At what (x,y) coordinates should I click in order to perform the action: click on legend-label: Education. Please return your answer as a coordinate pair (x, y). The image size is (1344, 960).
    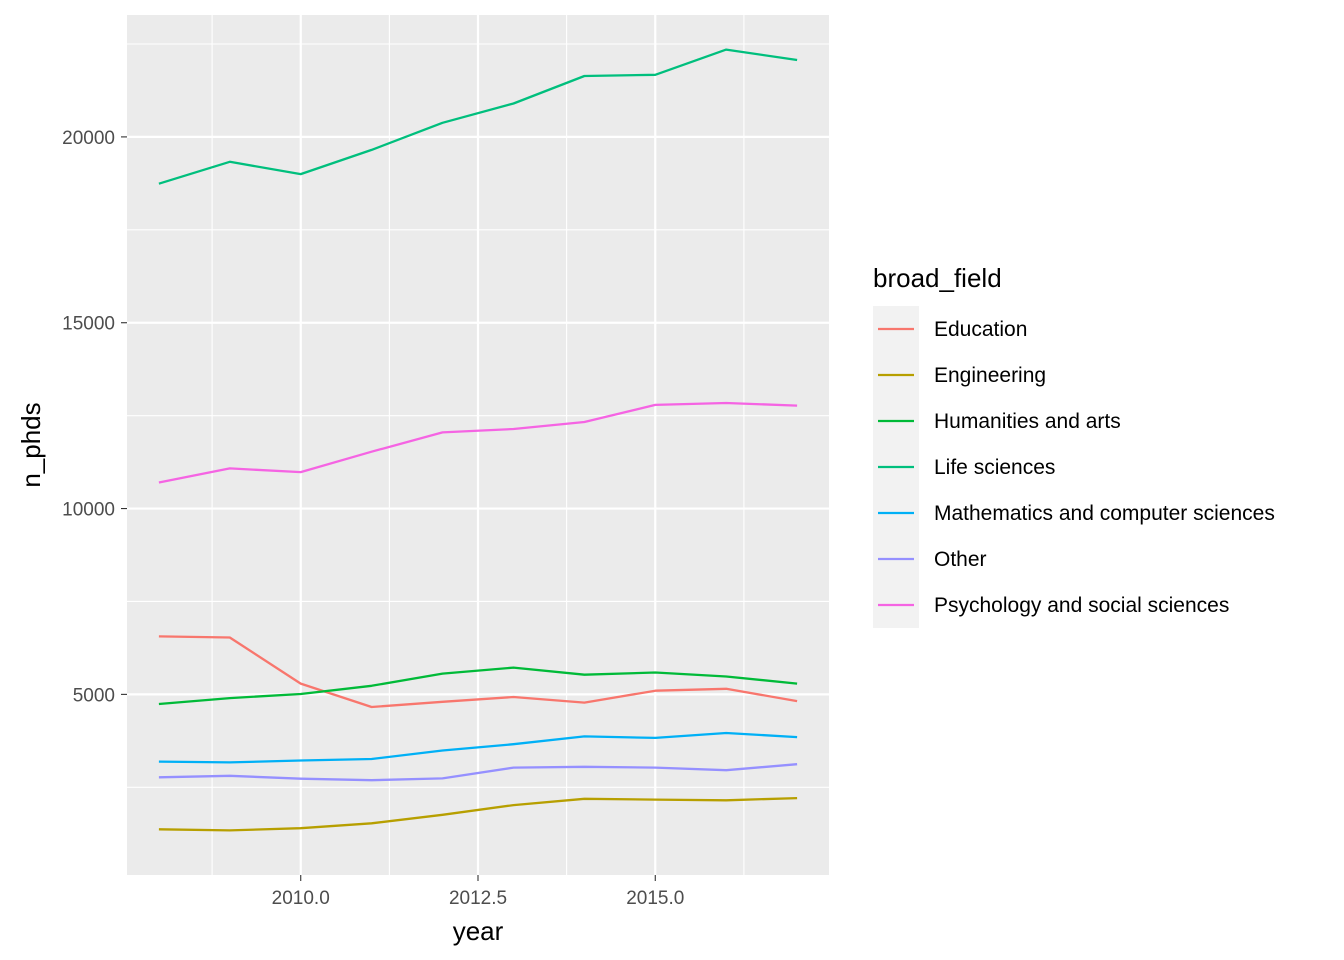
    Looking at the image, I should click on (980, 329).